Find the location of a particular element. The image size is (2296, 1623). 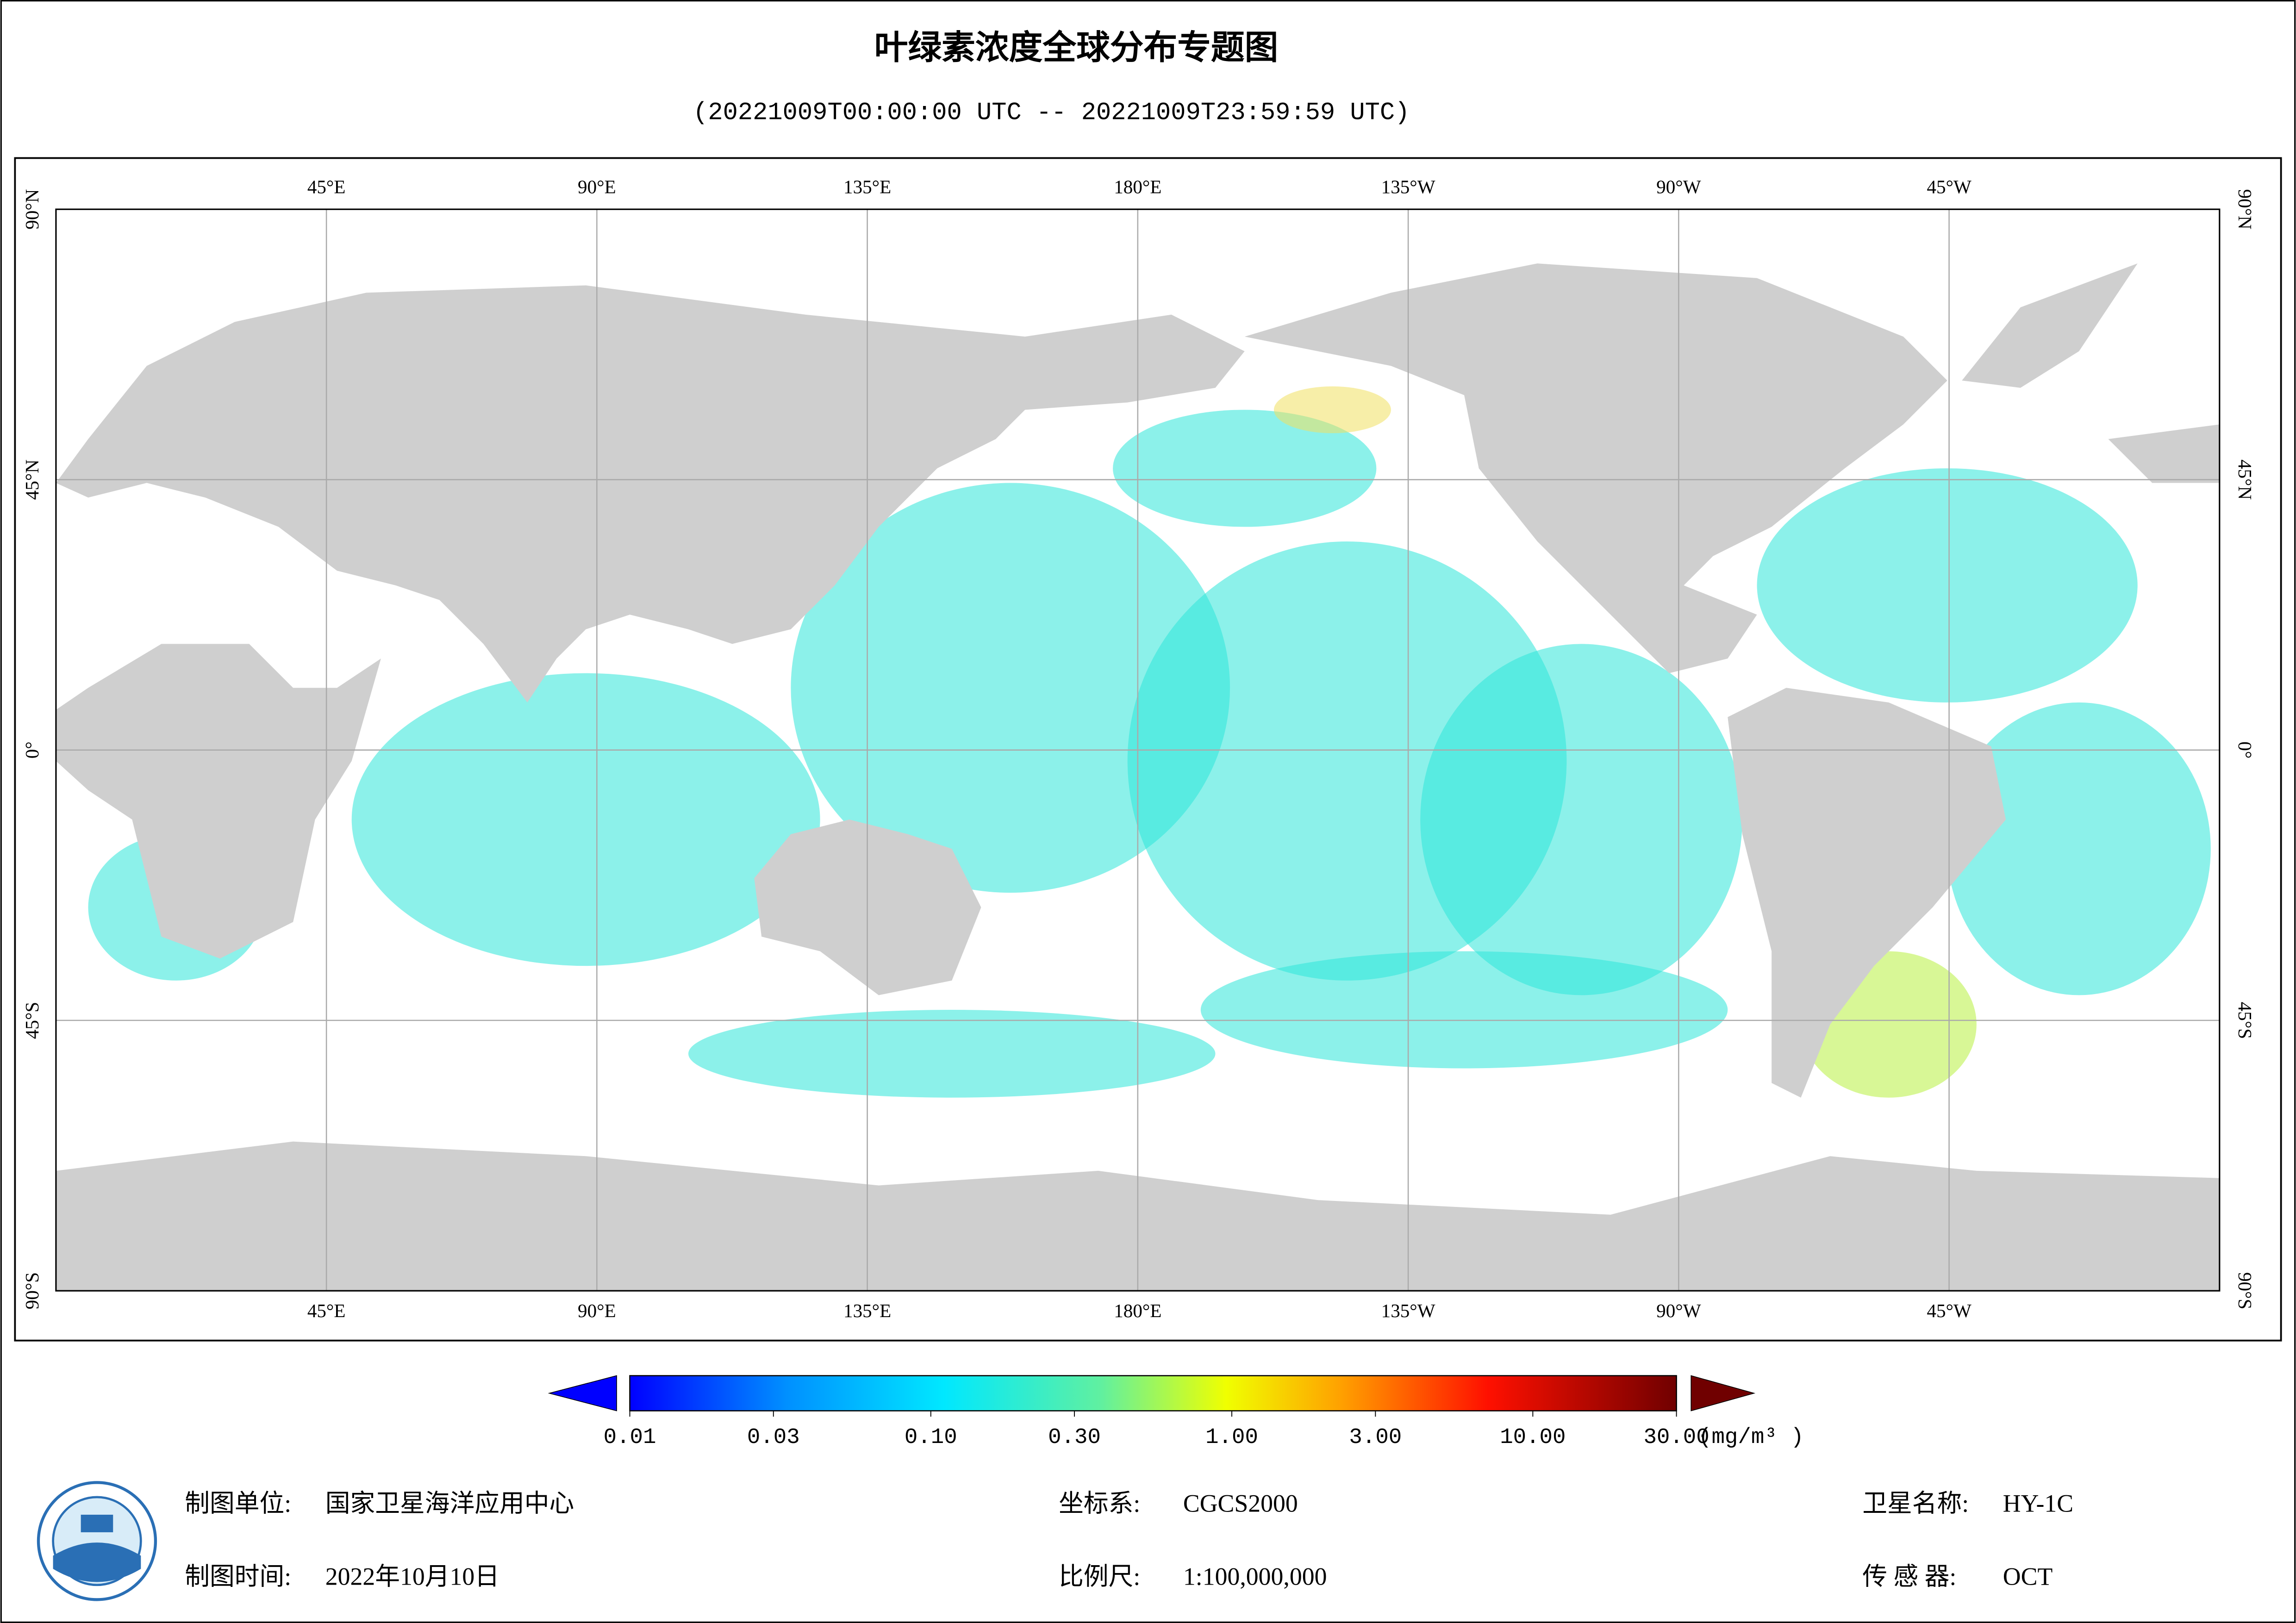

footer-value: CGCS2000 is located at coordinates (1240, 1503).